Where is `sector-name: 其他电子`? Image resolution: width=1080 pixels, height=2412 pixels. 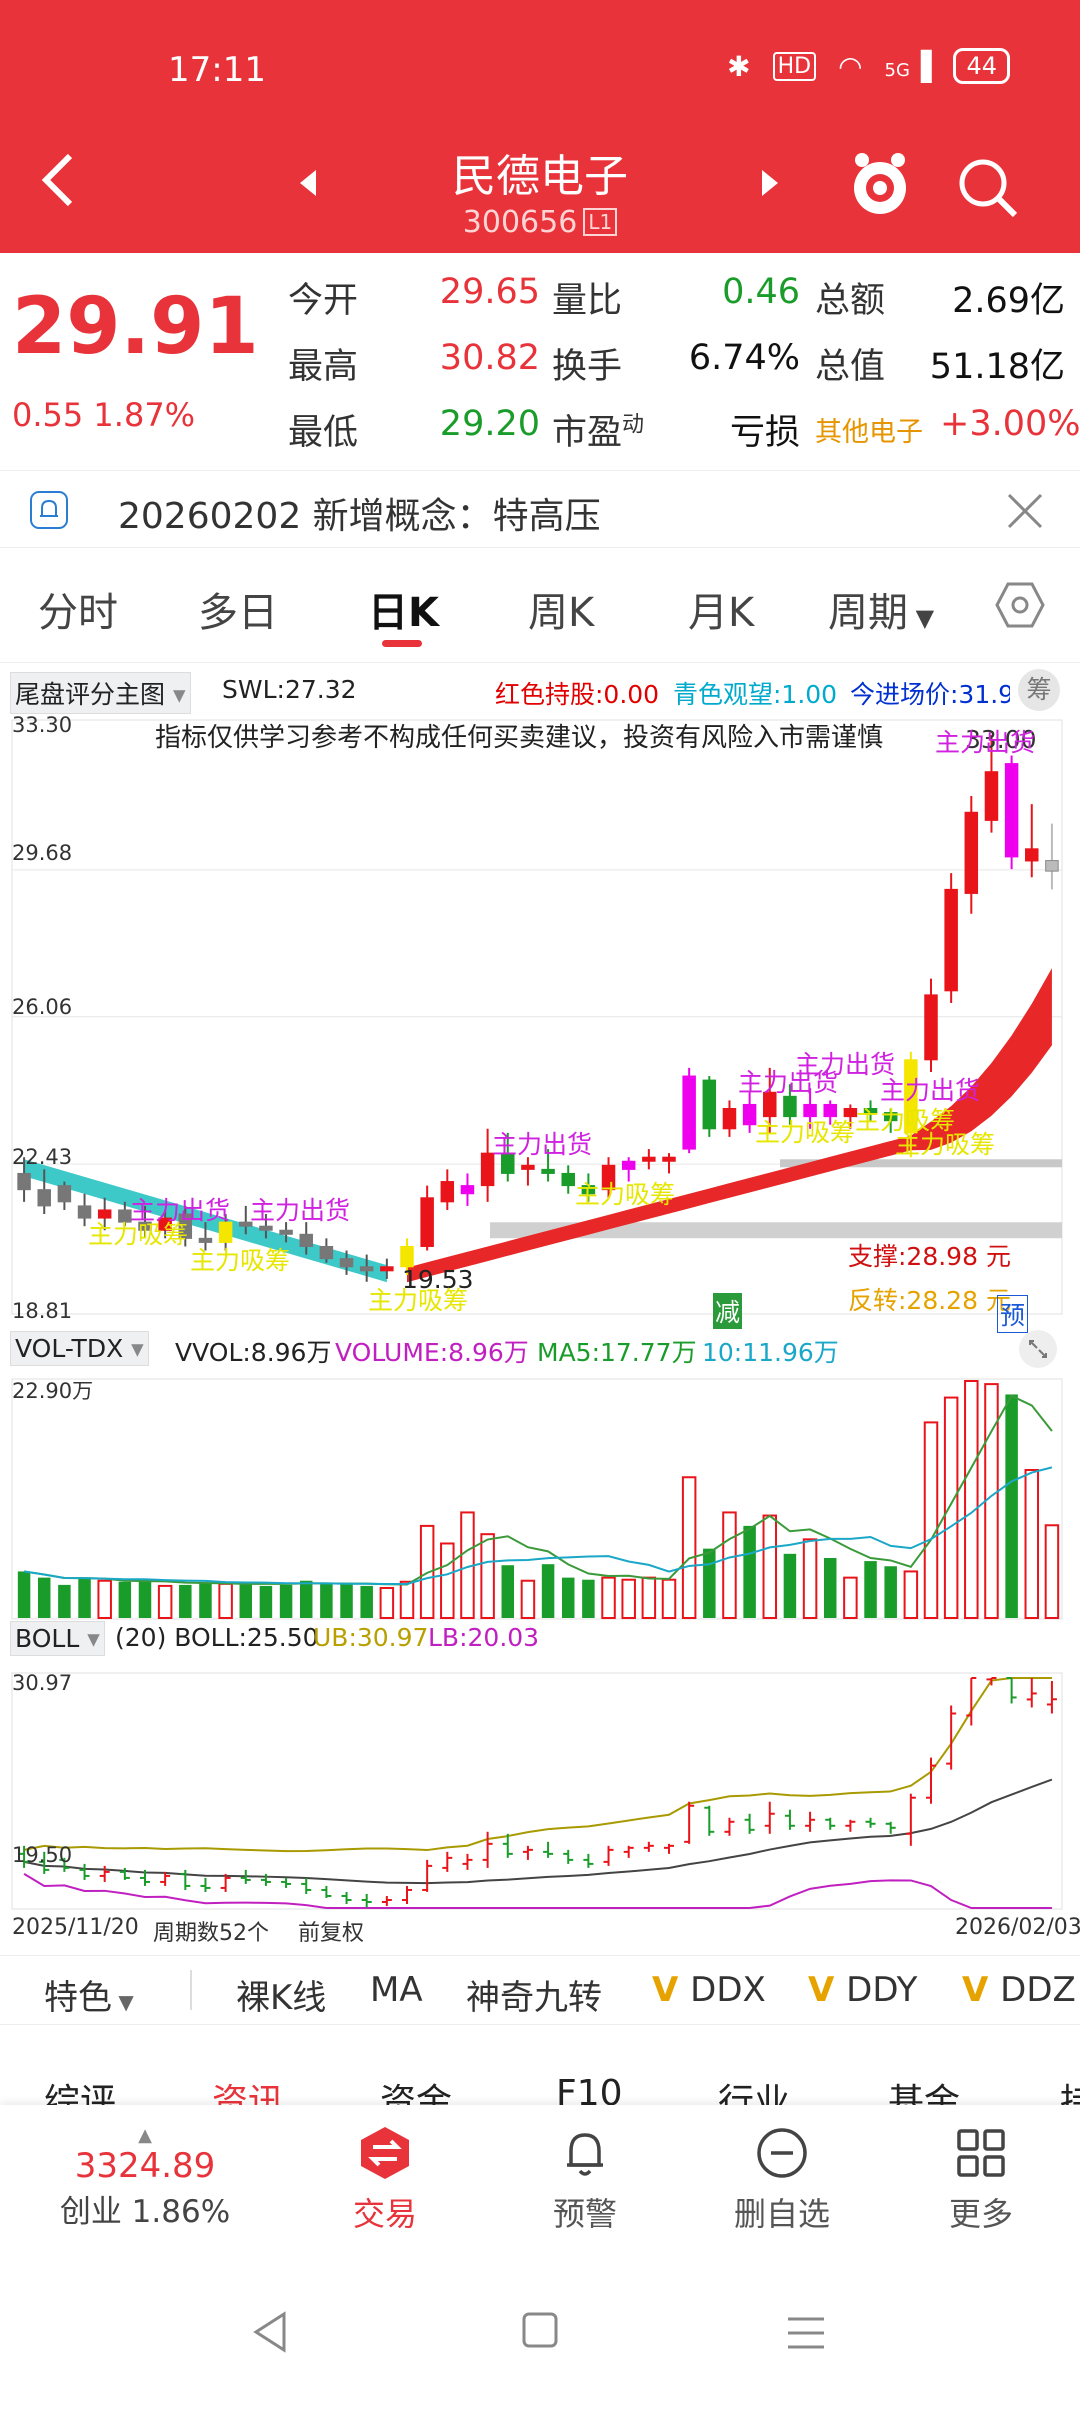 sector-name: 其他电子 is located at coordinates (869, 432).